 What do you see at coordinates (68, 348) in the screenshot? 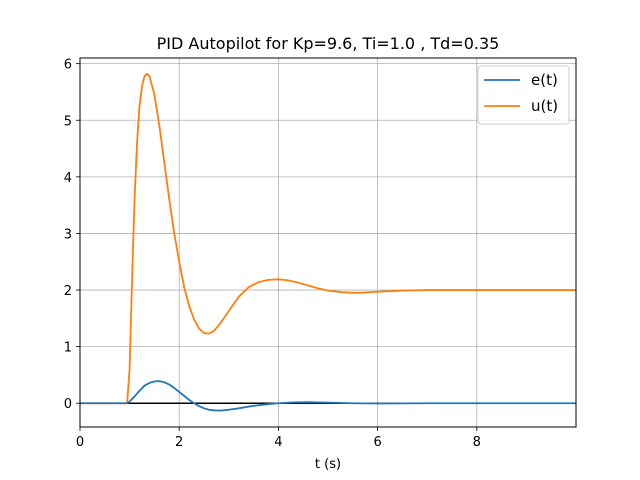
I see `y-tick-label: 1` at bounding box center [68, 348].